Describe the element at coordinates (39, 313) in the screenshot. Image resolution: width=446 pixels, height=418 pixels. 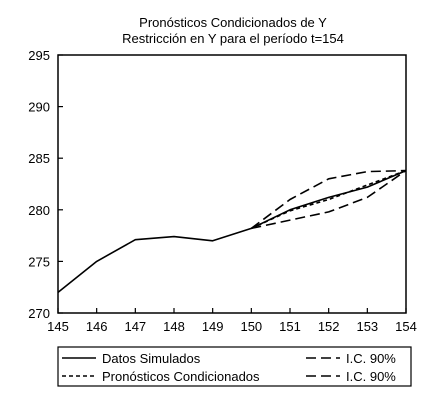
I see `y-tick-label: 270` at that location.